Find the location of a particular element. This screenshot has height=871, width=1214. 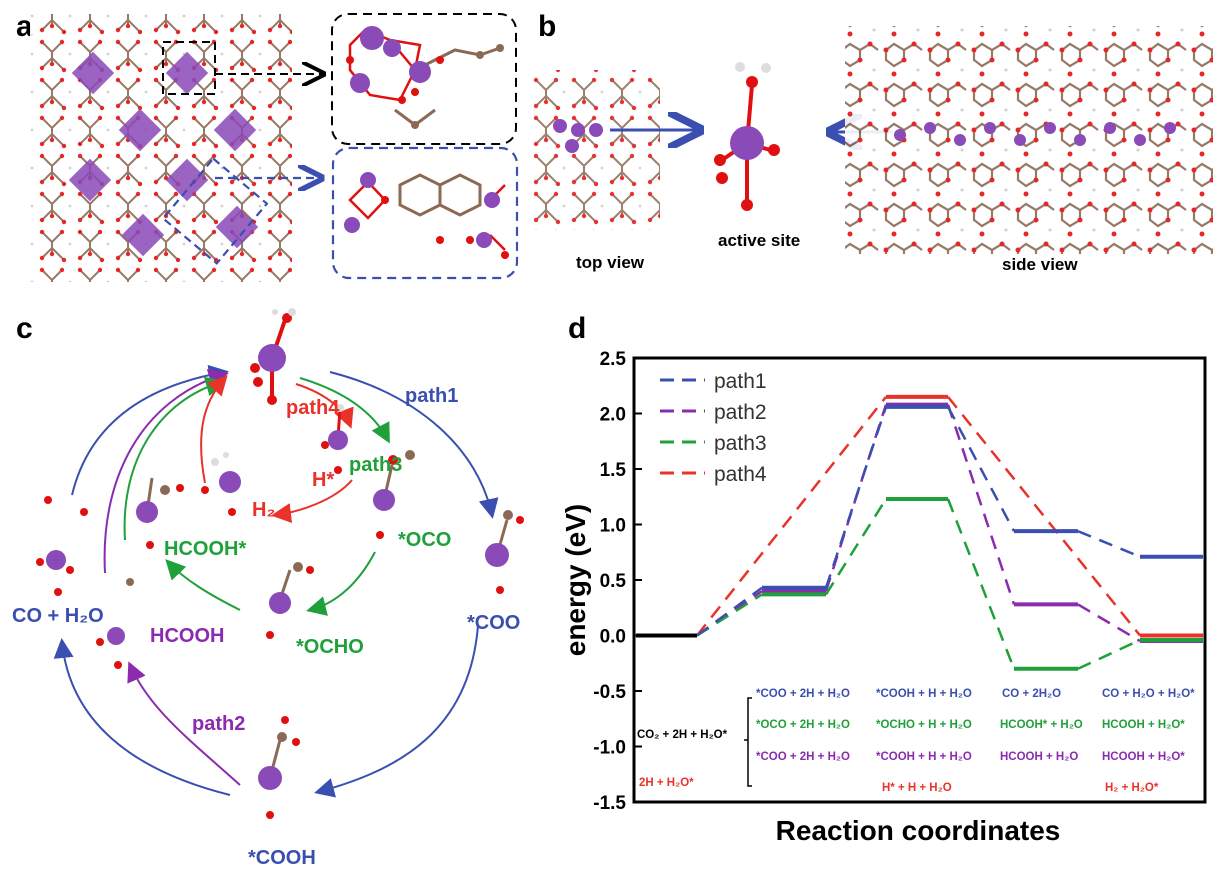

y-axis: -1.5 -1.0 -0.5 0.0 0.5 1.0 1.5 2.0 2.5 is located at coordinates (617, 581).